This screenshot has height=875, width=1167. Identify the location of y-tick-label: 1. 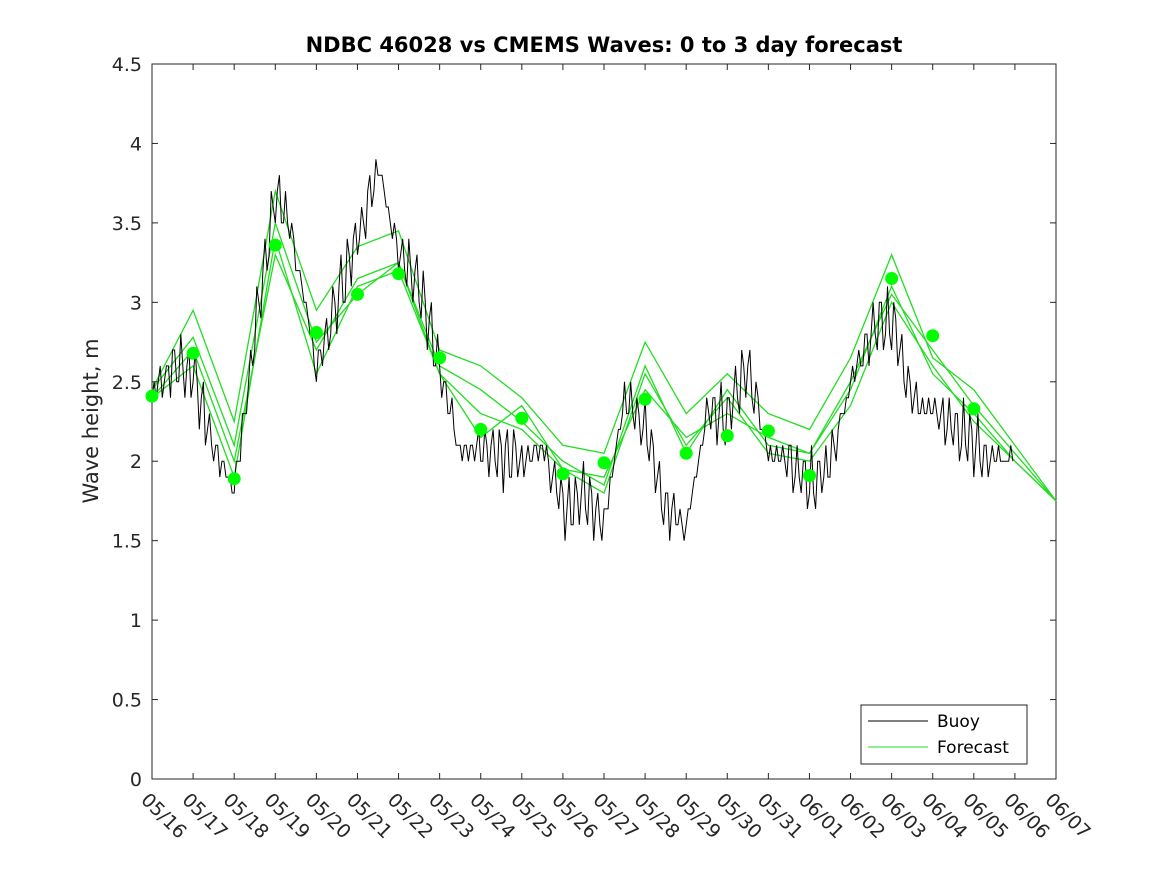
(136, 621).